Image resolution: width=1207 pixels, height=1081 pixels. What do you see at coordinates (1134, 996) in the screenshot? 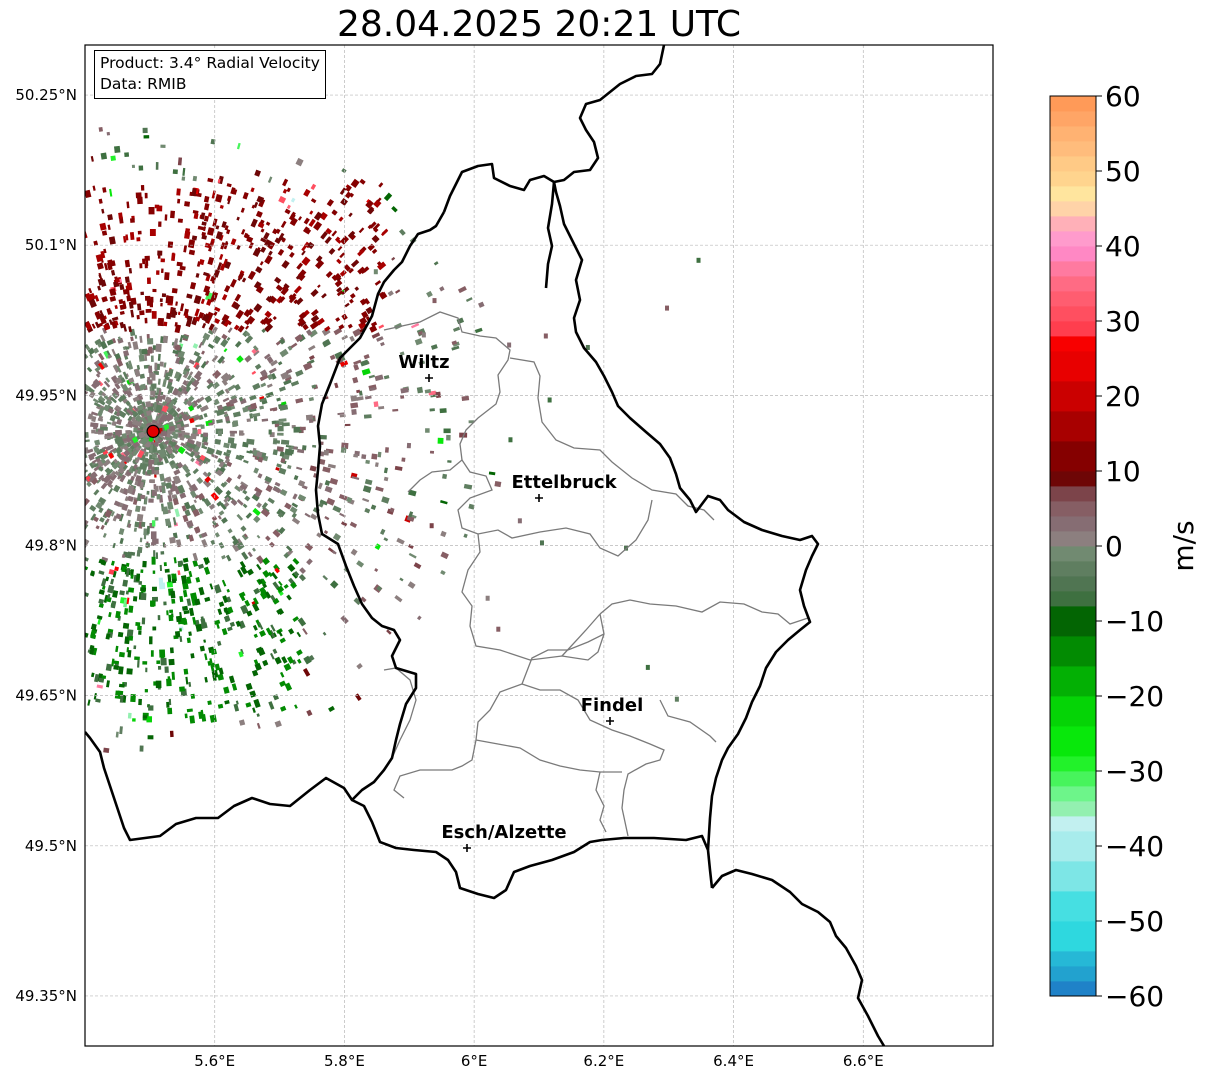
I see `colorbar-tick-label: −60` at bounding box center [1134, 996].